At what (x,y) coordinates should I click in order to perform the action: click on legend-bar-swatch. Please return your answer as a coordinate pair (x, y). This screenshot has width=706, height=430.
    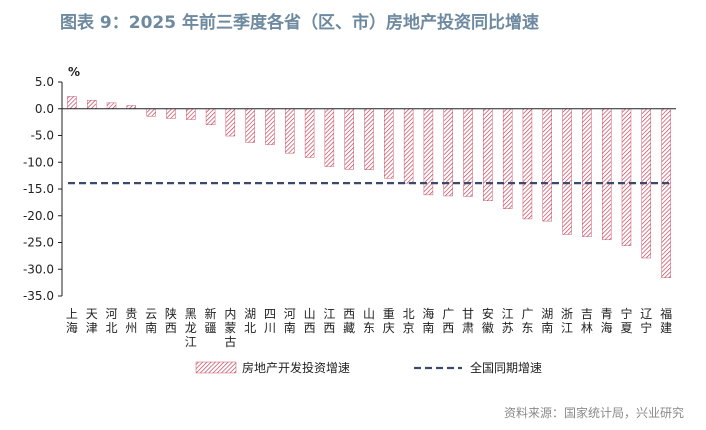
    Looking at the image, I should click on (216, 367).